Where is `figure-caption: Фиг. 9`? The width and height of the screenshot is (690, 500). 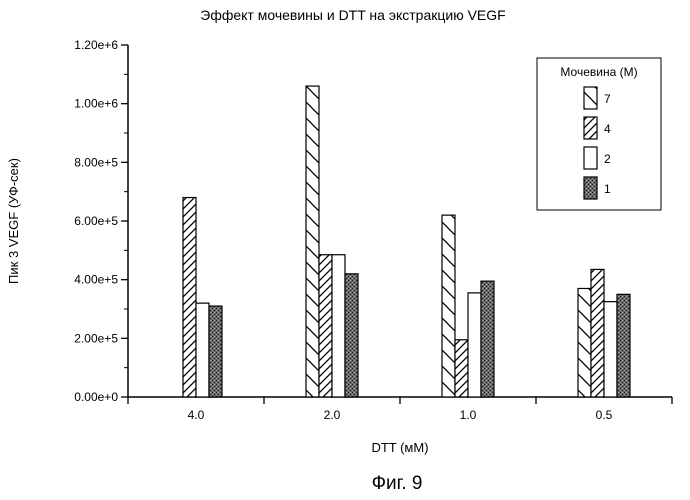
figure-caption: Фиг. 9 is located at coordinates (397, 483).